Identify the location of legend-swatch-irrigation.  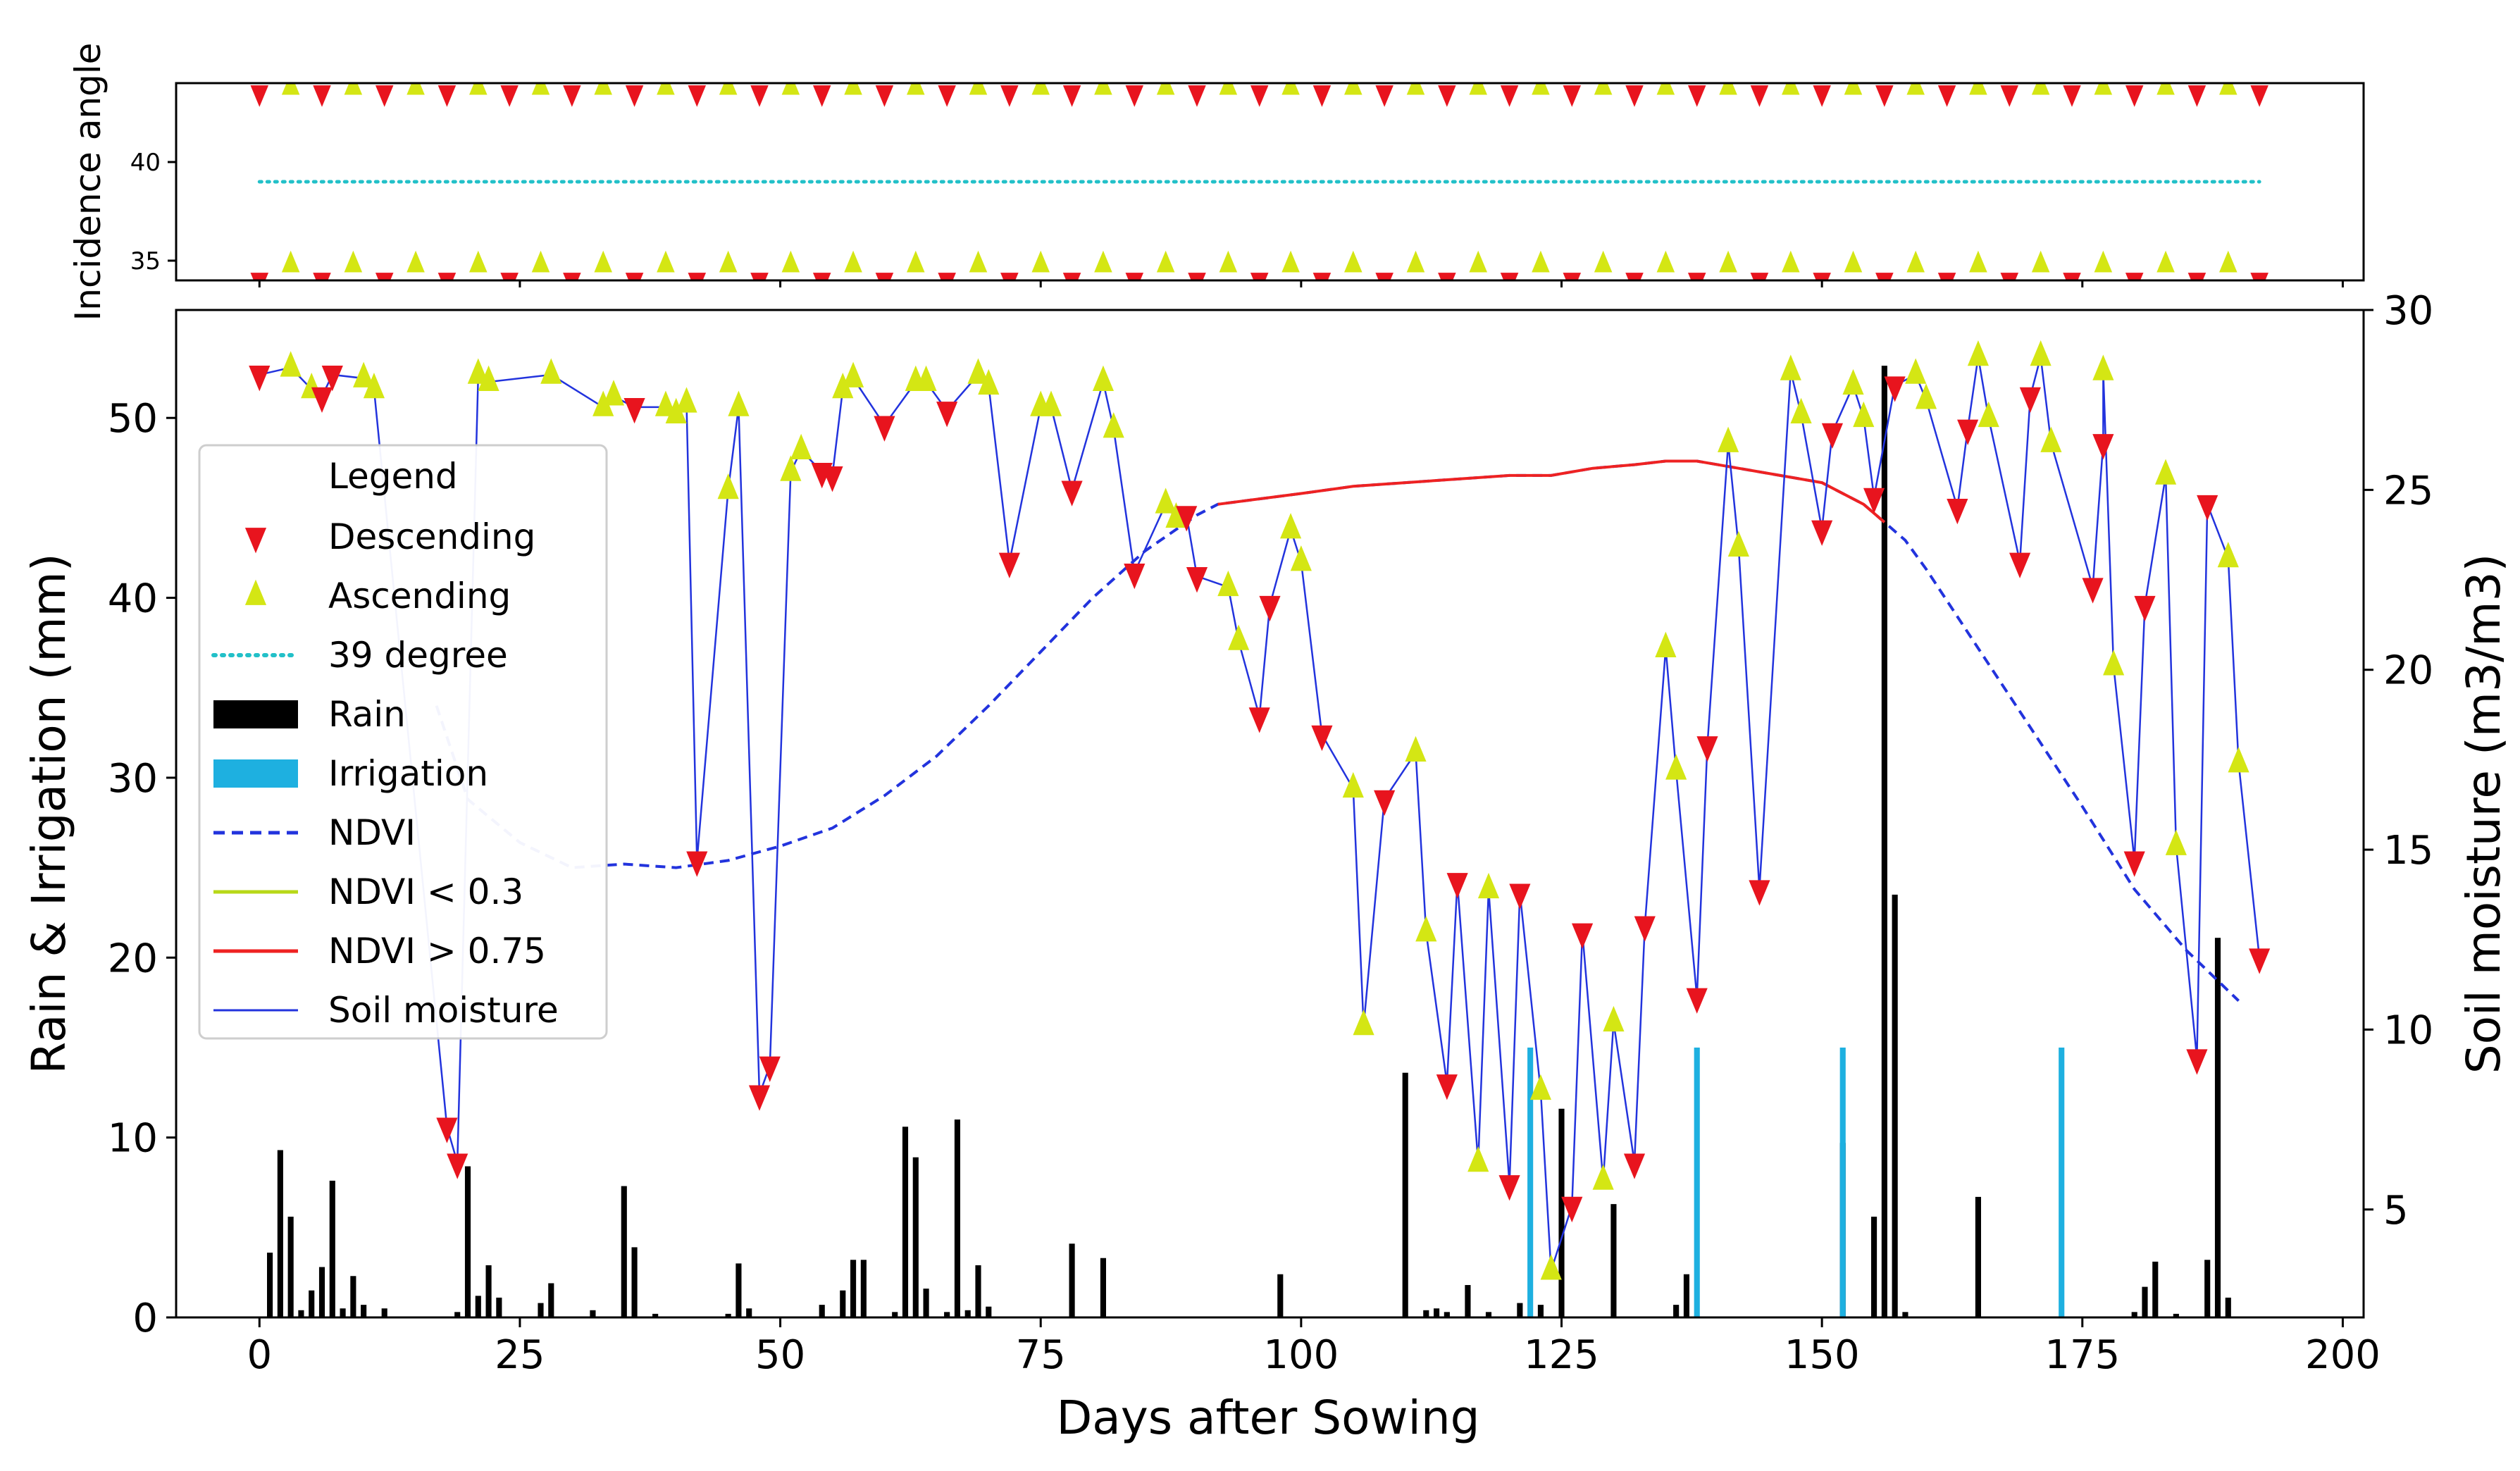
(255, 773).